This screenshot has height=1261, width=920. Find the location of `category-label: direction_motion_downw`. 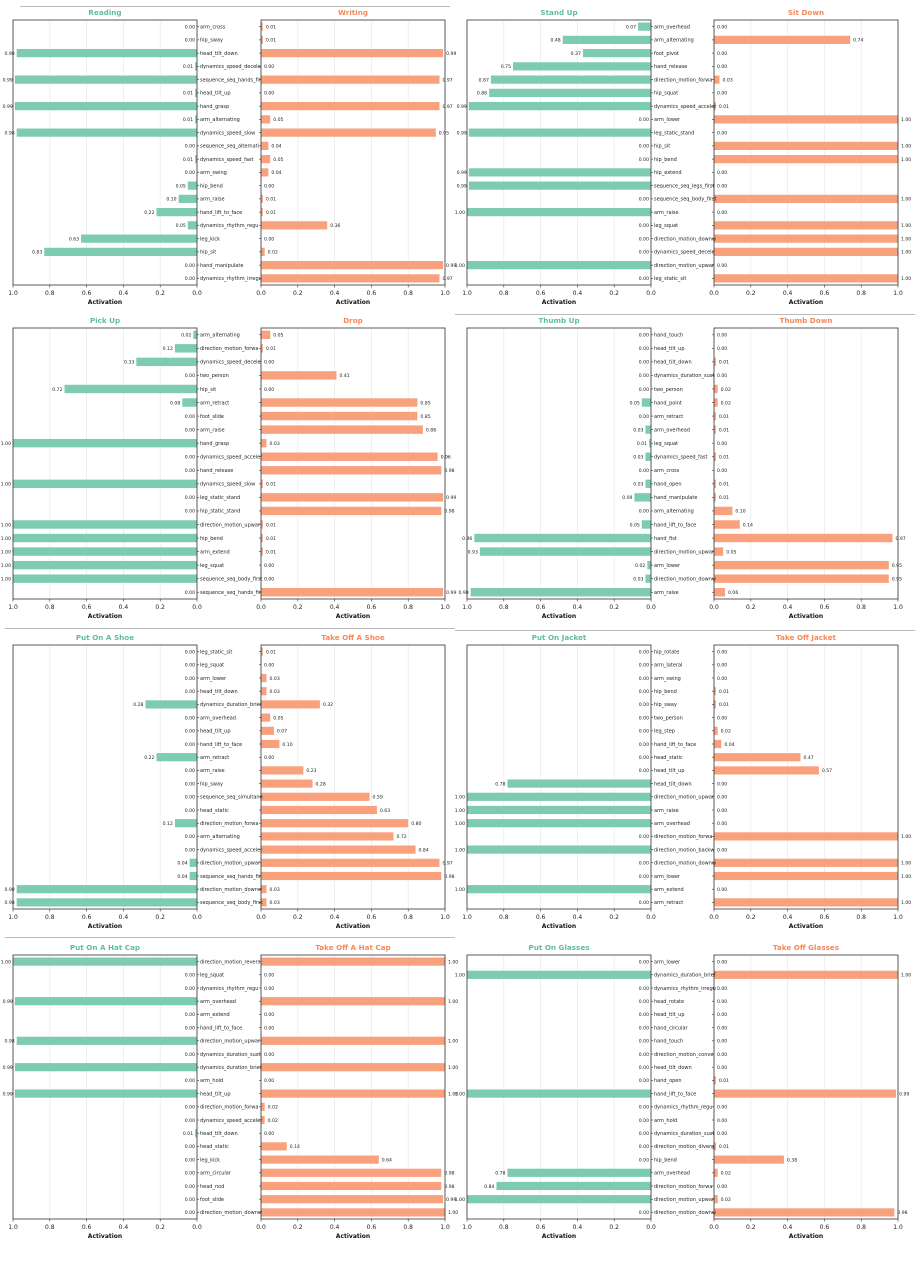

category-label: direction_motion_downw is located at coordinates (231, 1213).